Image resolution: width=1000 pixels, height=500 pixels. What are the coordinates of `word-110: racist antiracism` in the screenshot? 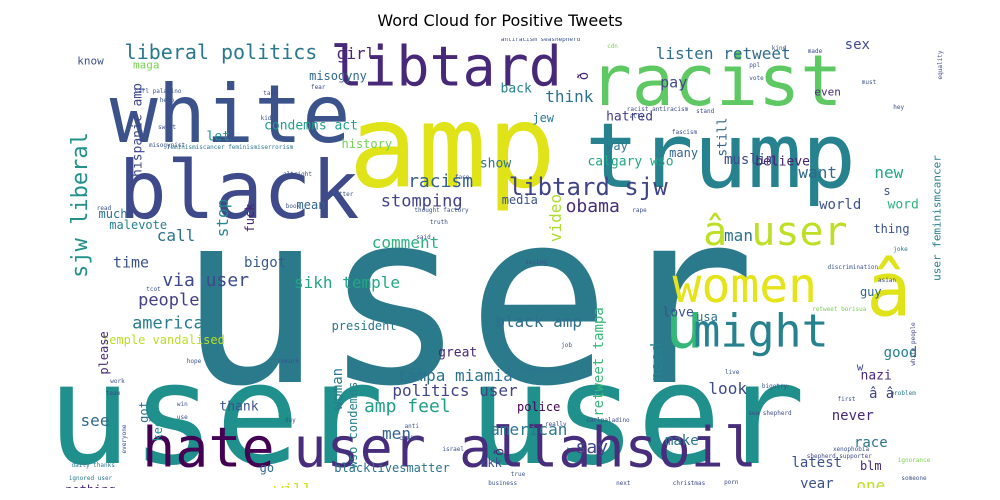 It's located at (657, 109).